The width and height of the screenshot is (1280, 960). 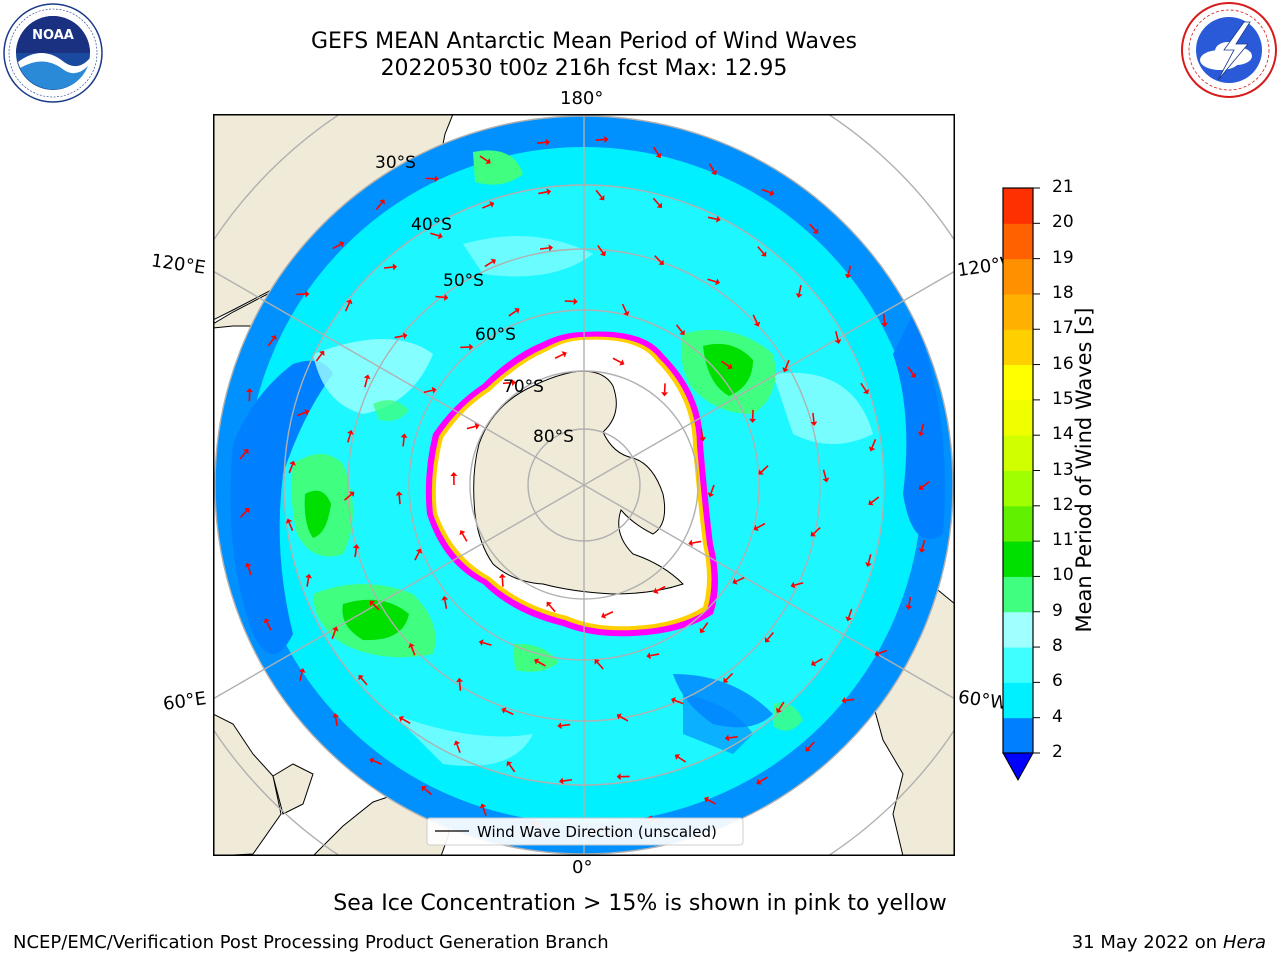 What do you see at coordinates (178, 264) in the screenshot?
I see `lon-label-120e: 120°E` at bounding box center [178, 264].